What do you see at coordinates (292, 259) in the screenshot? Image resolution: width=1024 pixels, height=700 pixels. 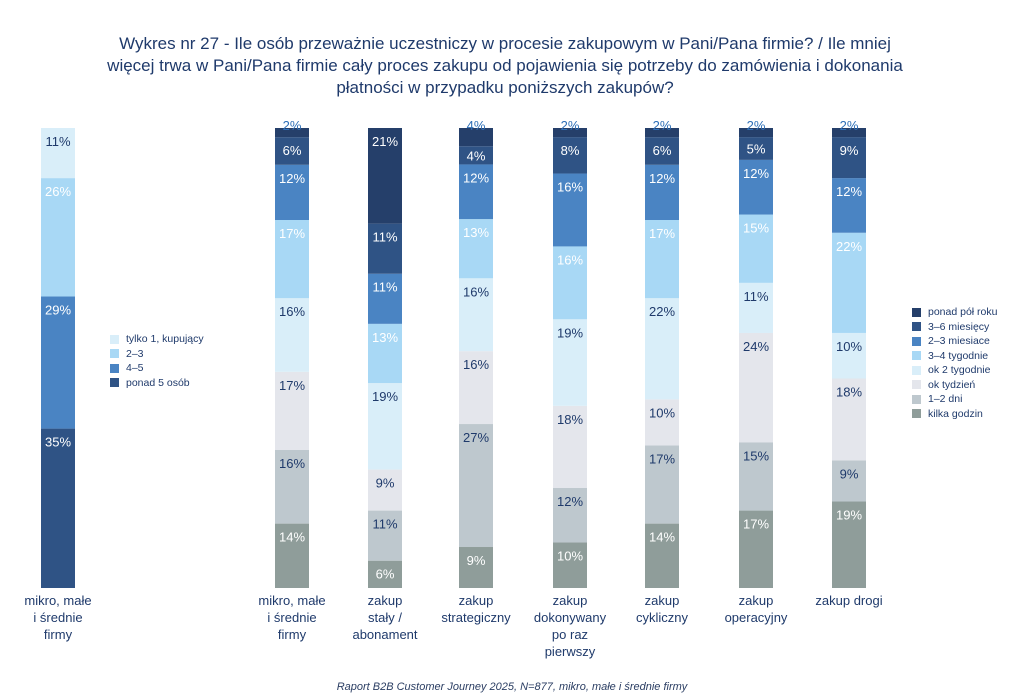 I see `bar-segment-right-mikro-małe-i-średnie-firmy-3-4-tygodnie` at bounding box center [292, 259].